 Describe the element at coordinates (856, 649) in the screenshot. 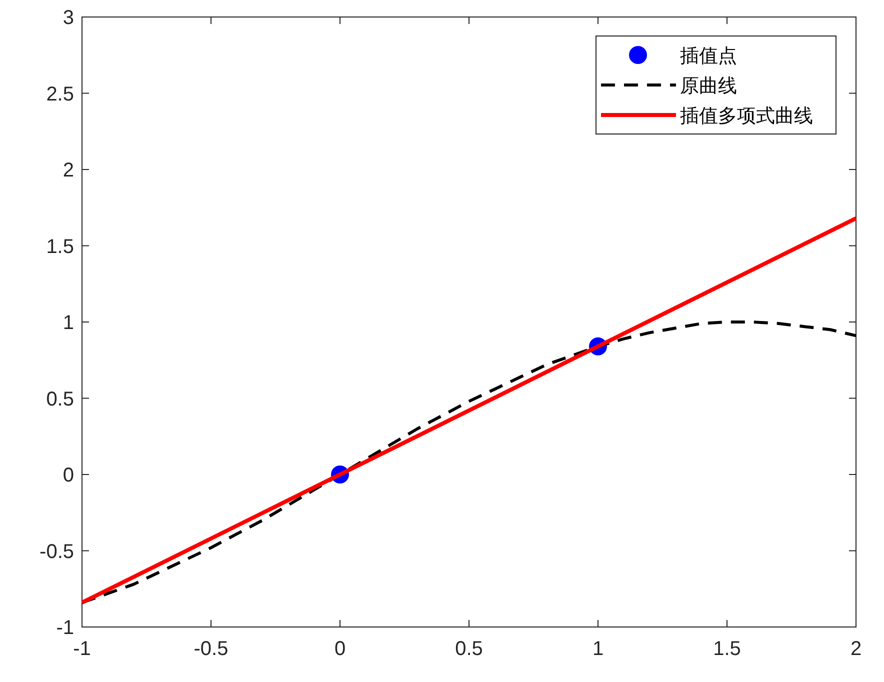

I see `x-tick-label: 2` at that location.